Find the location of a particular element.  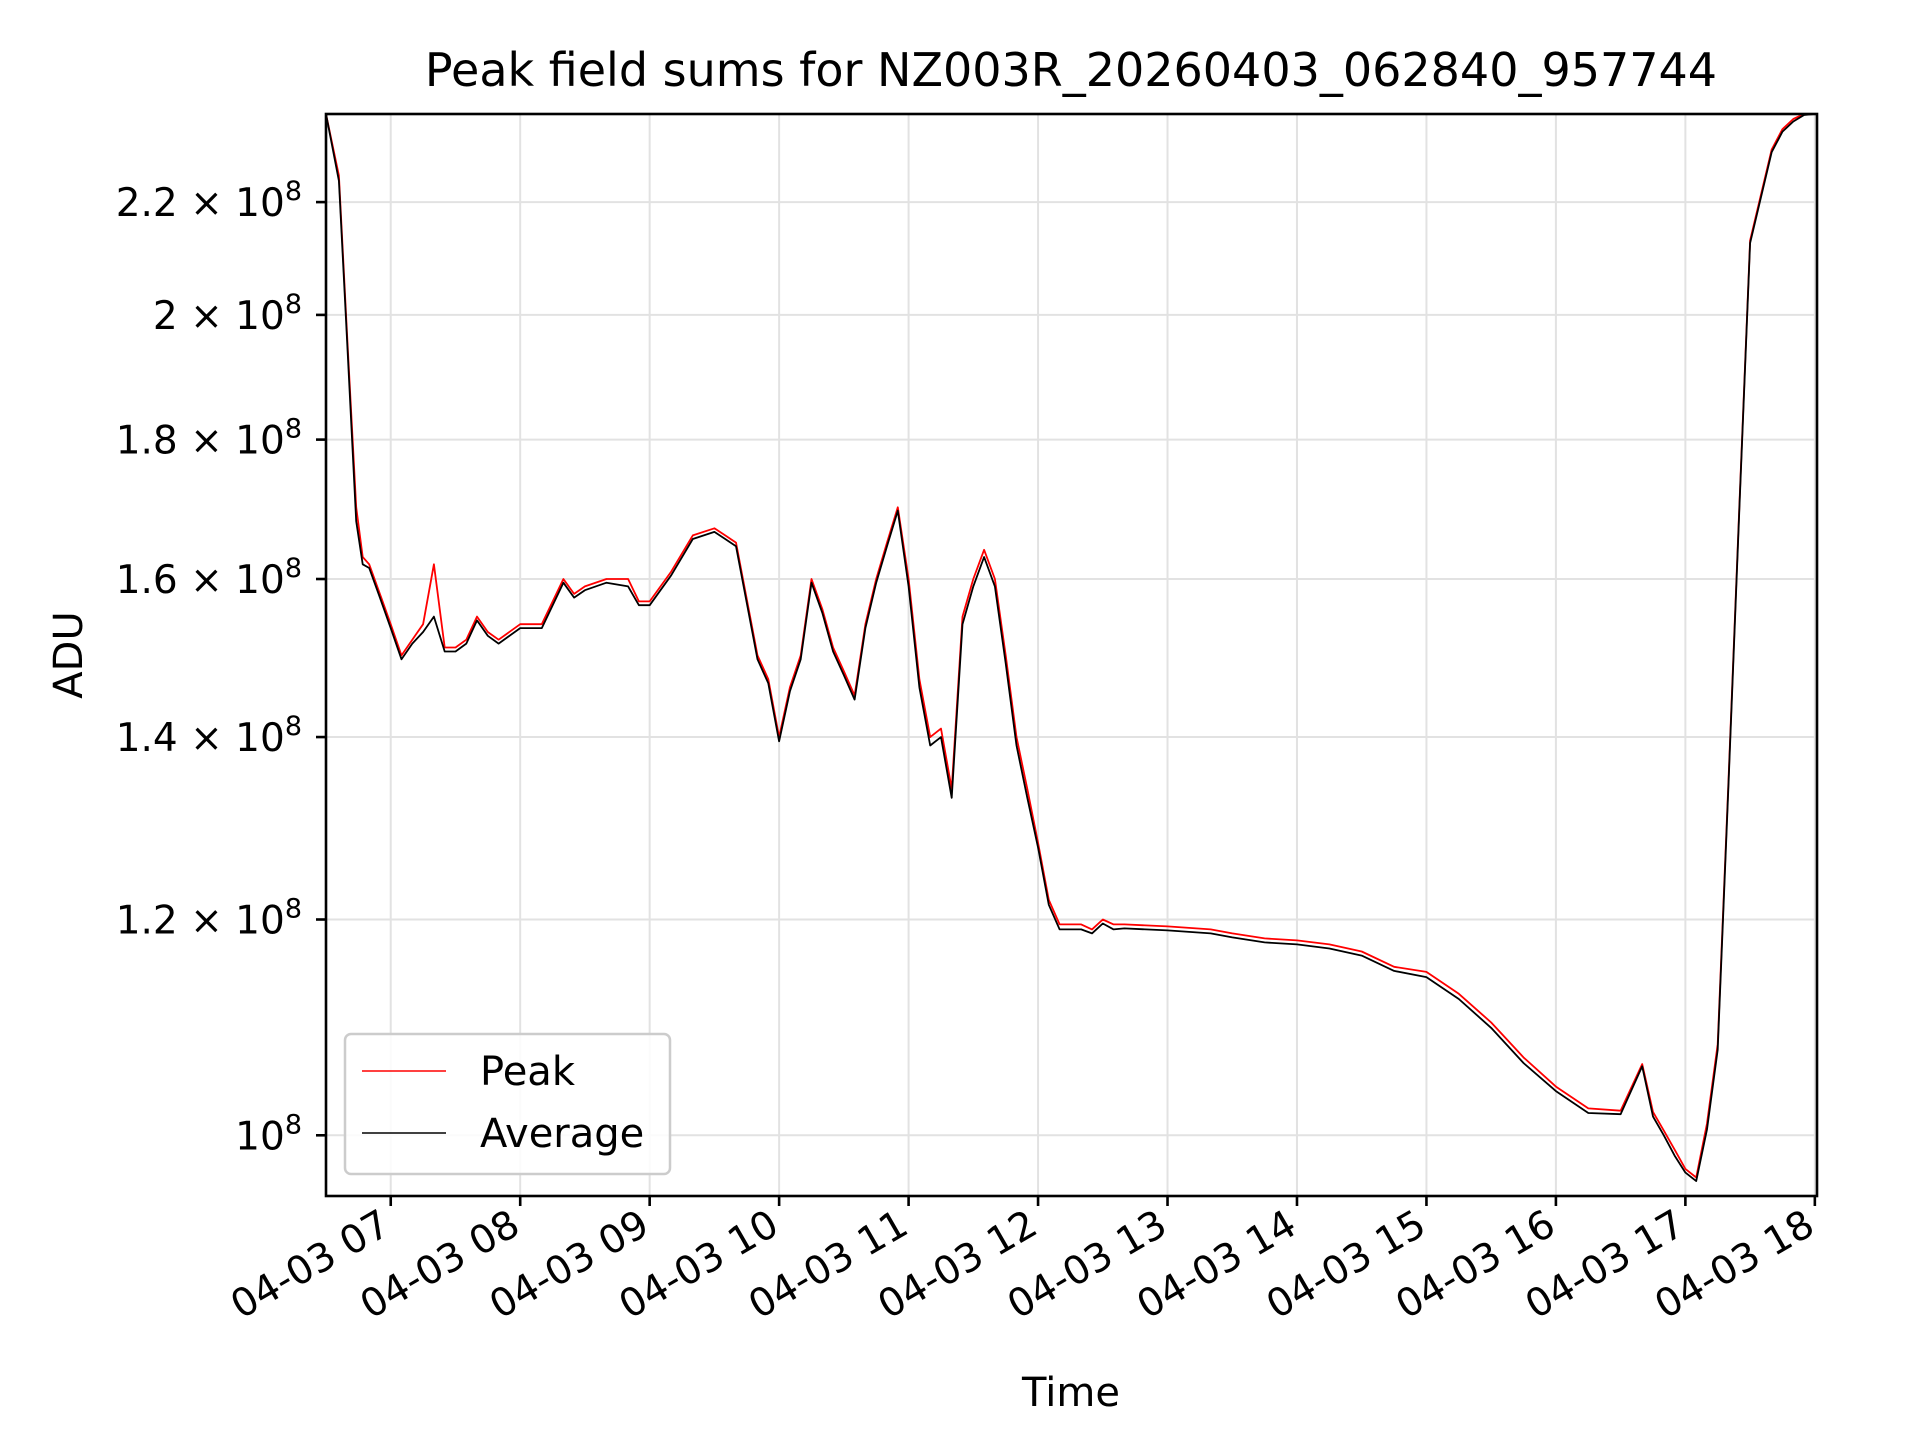

y-tick-label: 2 × 108 is located at coordinates (227, 314).